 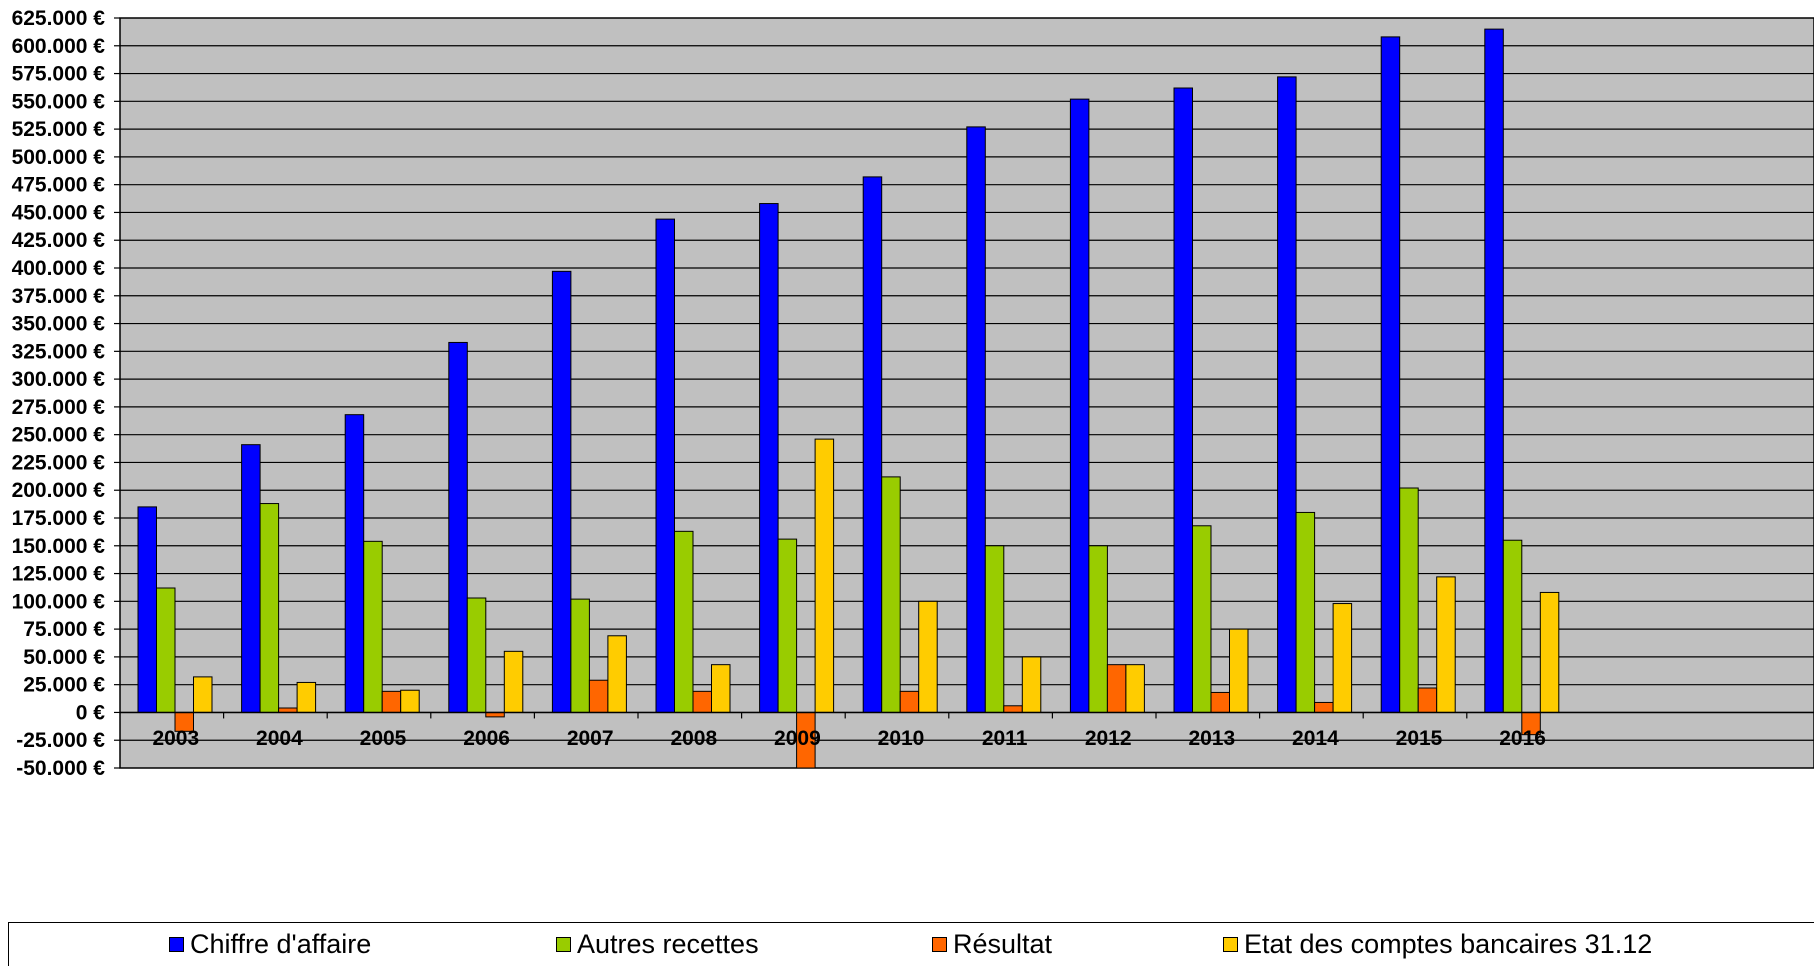 I want to click on y-tick-label: -25.000 €, so click(x=60, y=740).